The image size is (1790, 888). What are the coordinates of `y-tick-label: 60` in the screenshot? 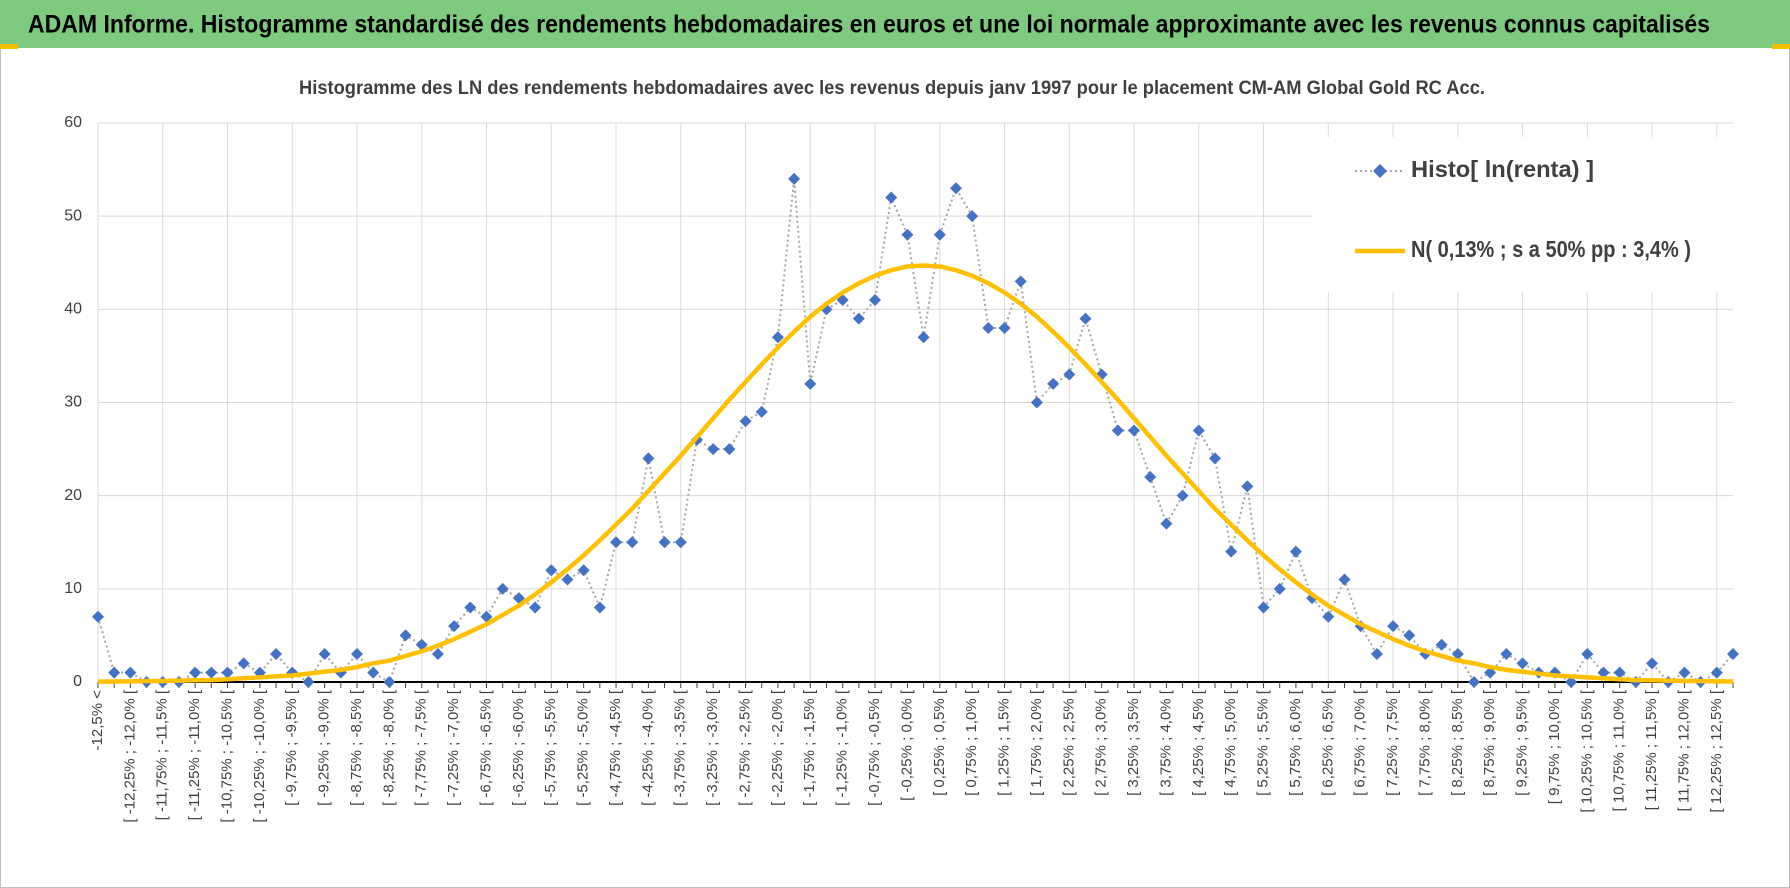 It's located at (73, 122).